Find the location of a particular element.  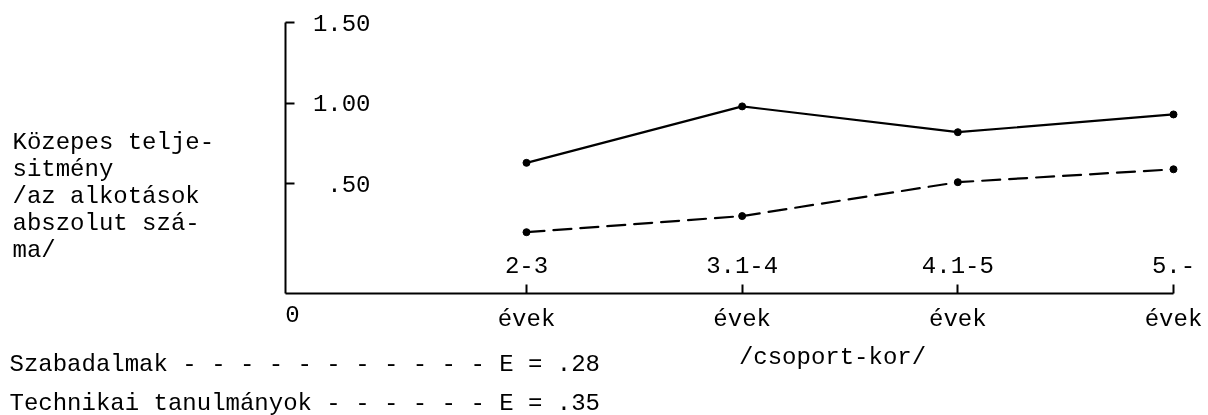

category-label: 5.- évek is located at coordinates (1173, 292).